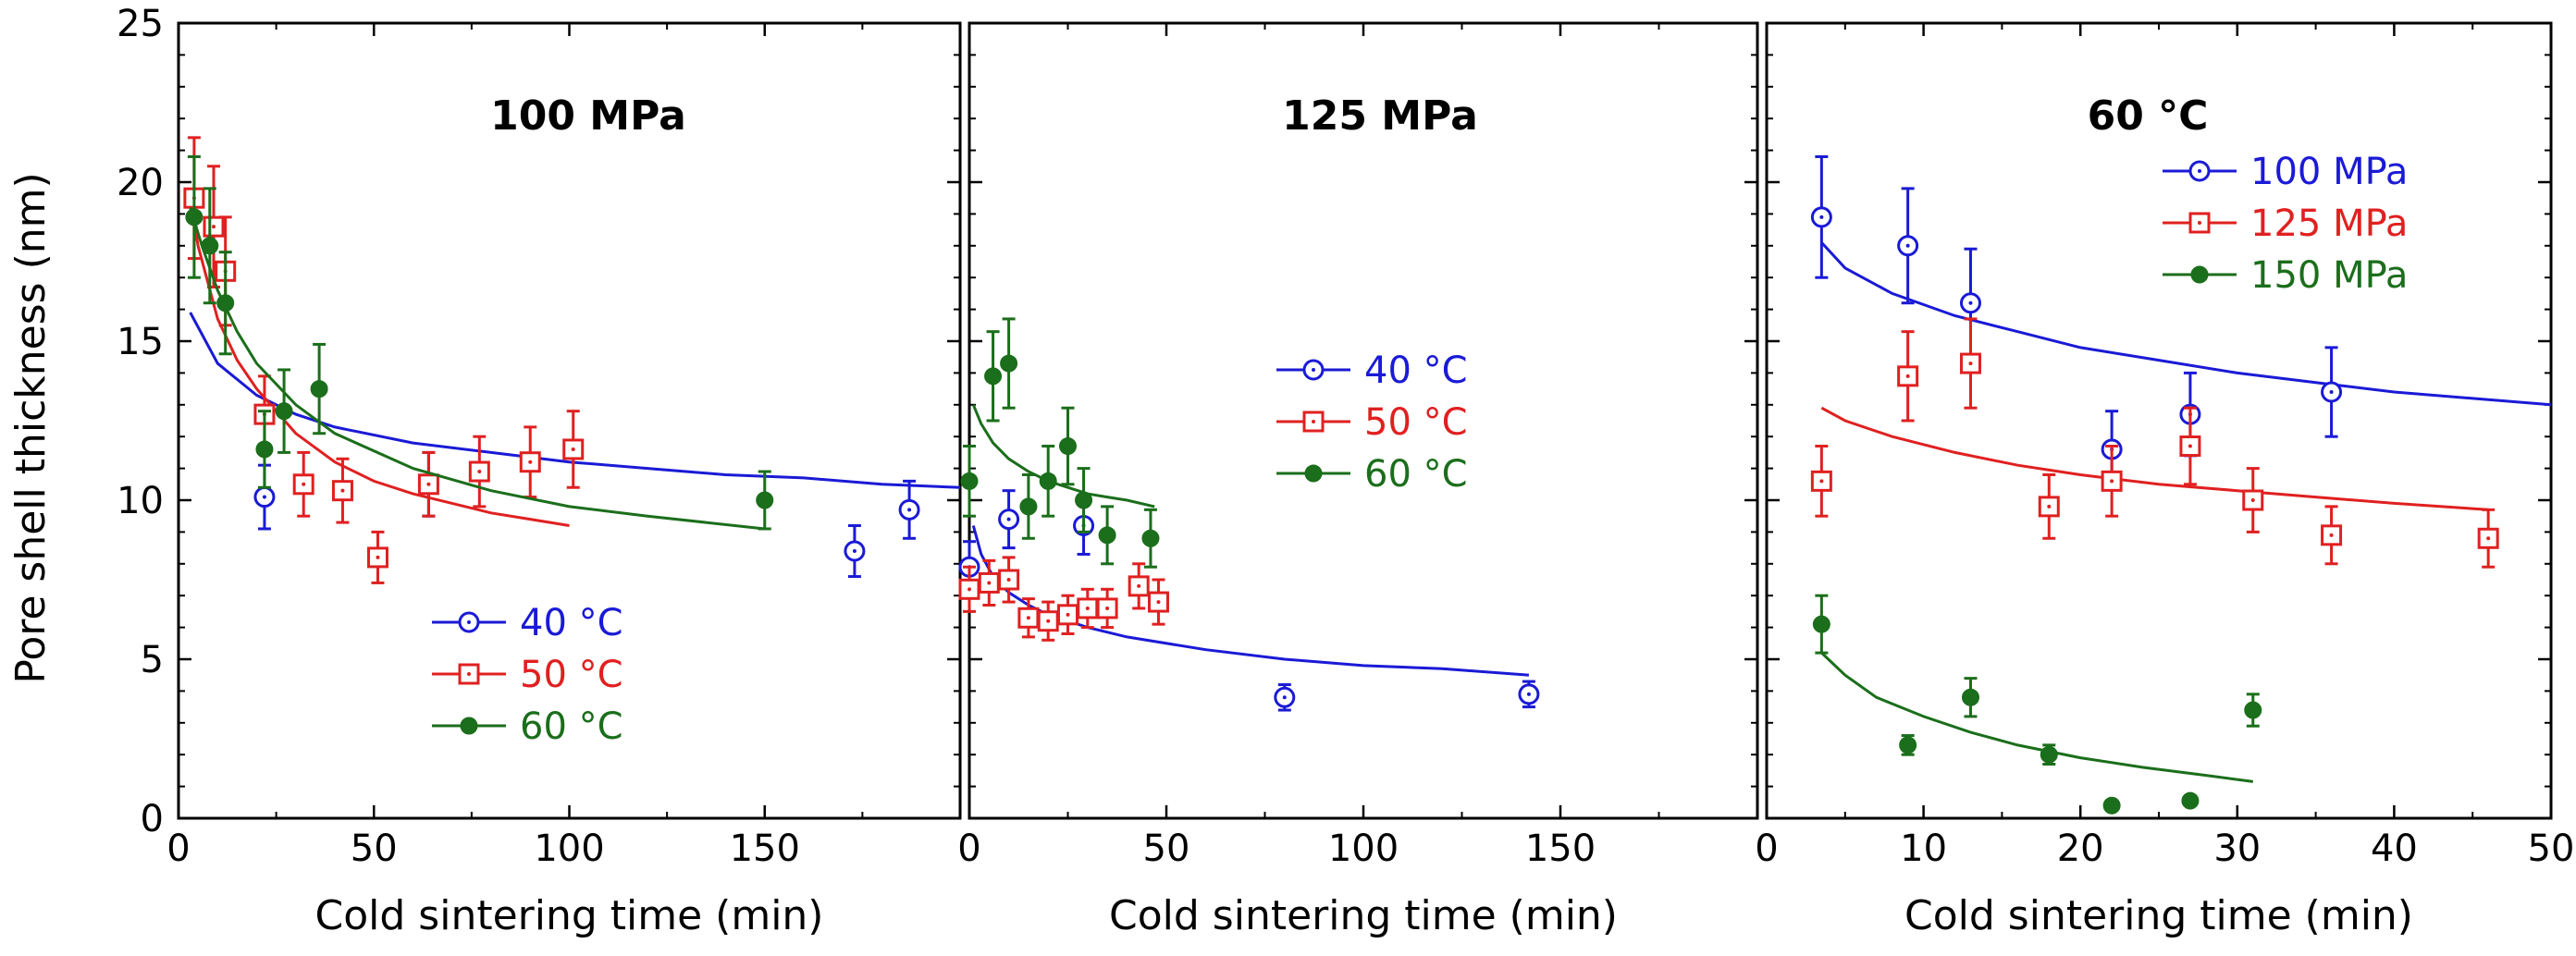  I want to click on x-tick-label: 10, so click(1923, 848).